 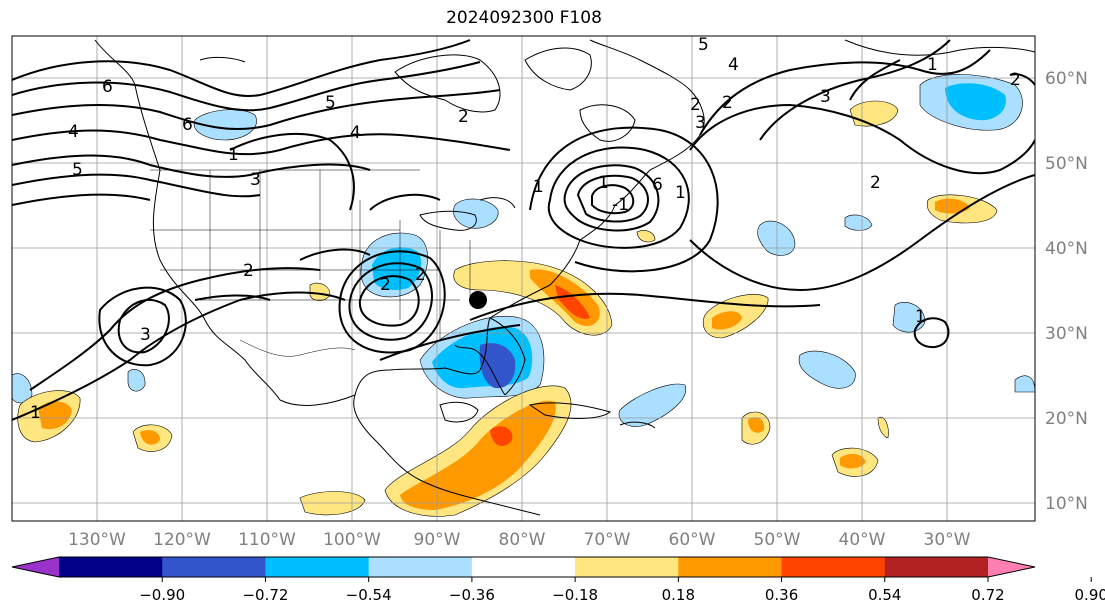 What do you see at coordinates (1011, 567) in the screenshot?
I see `colorbar-extend-high` at bounding box center [1011, 567].